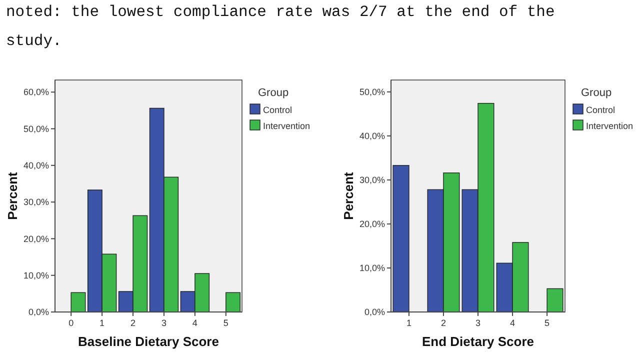 The height and width of the screenshot is (354, 640). Describe the element at coordinates (280, 12) in the screenshot. I see `text: noted: the lowest compliance rate was 2/7 at the end of the` at that location.